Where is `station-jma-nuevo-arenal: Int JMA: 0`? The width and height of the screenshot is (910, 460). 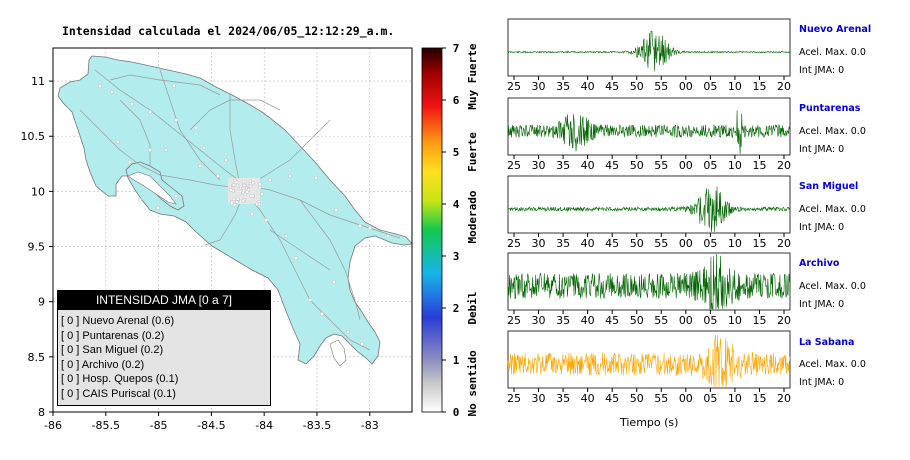
station-jma-nuevo-arenal: Int JMA: 0 is located at coordinates (822, 70).